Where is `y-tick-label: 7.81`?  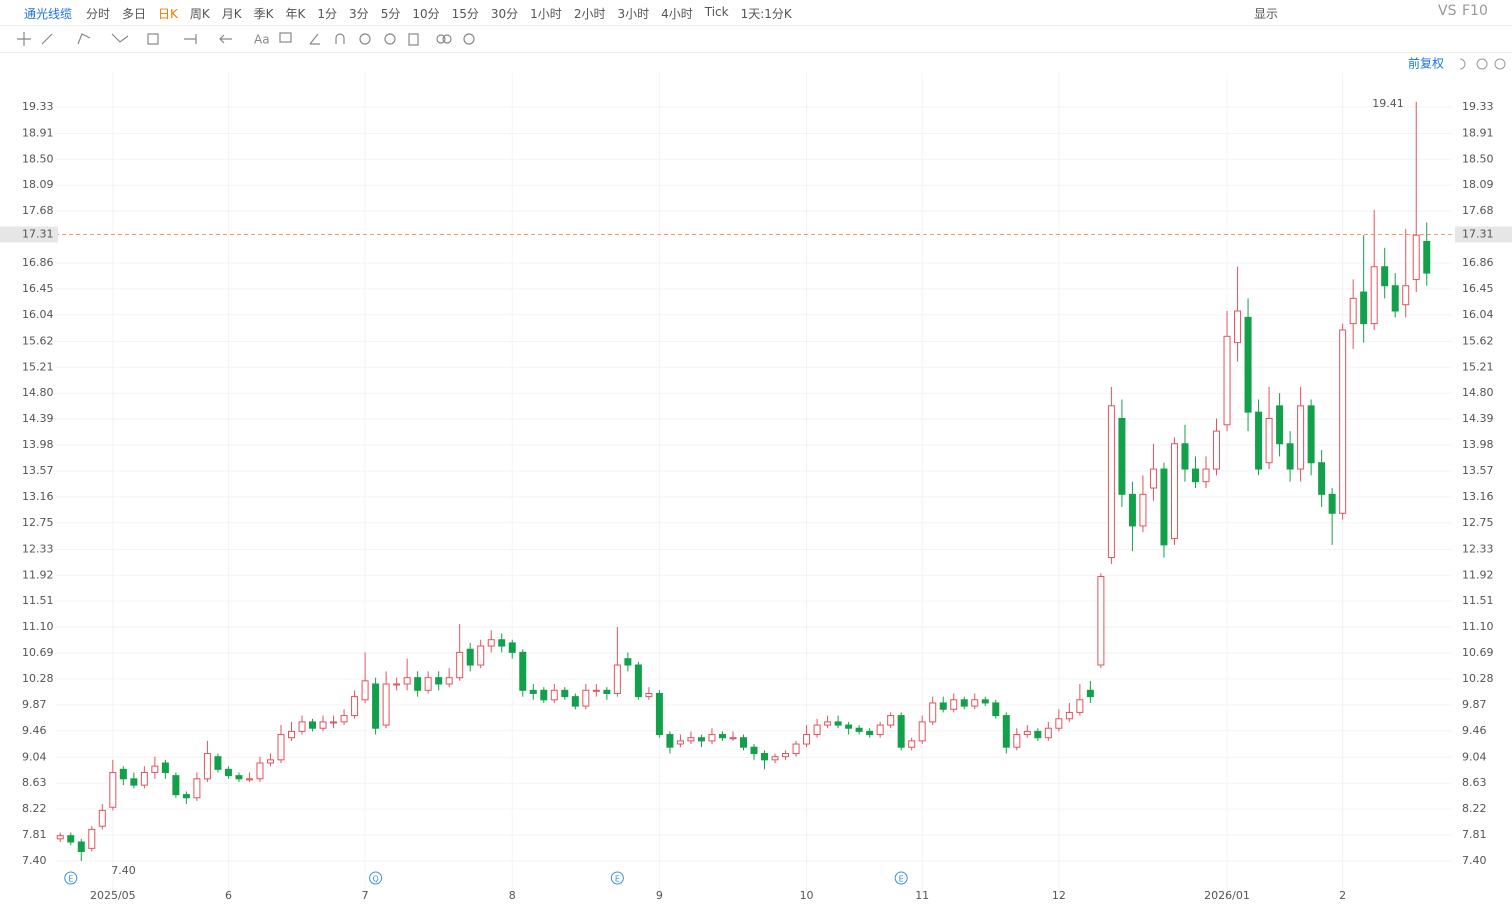
y-tick-label: 7.81 is located at coordinates (34, 834).